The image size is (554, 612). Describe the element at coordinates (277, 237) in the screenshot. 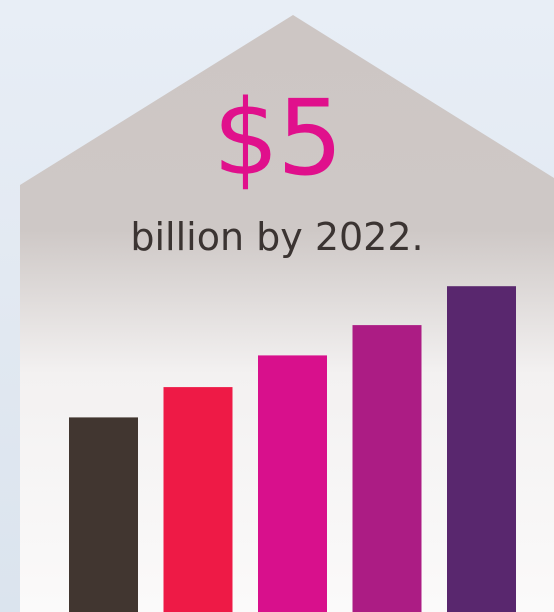

I see `headline-text: billion by 2022.` at that location.